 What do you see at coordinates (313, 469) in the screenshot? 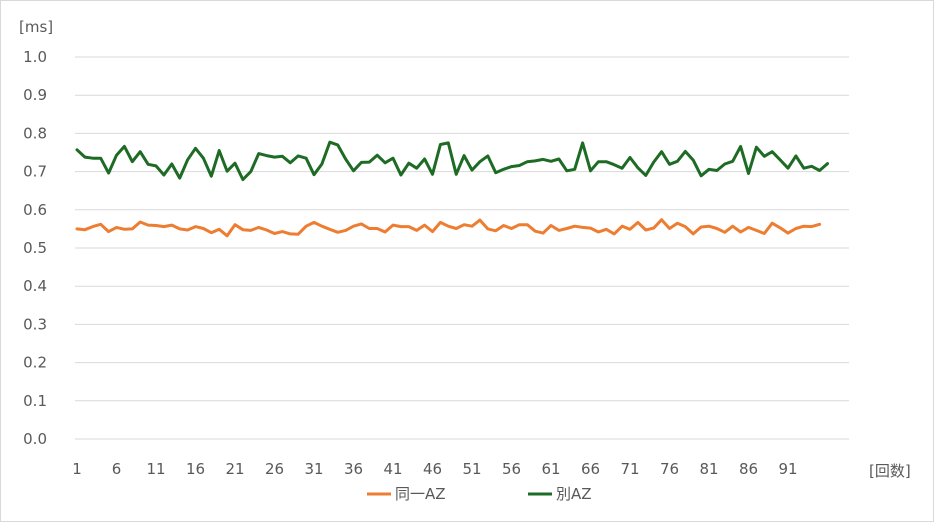
I see `x-tick-label: 31` at bounding box center [313, 469].